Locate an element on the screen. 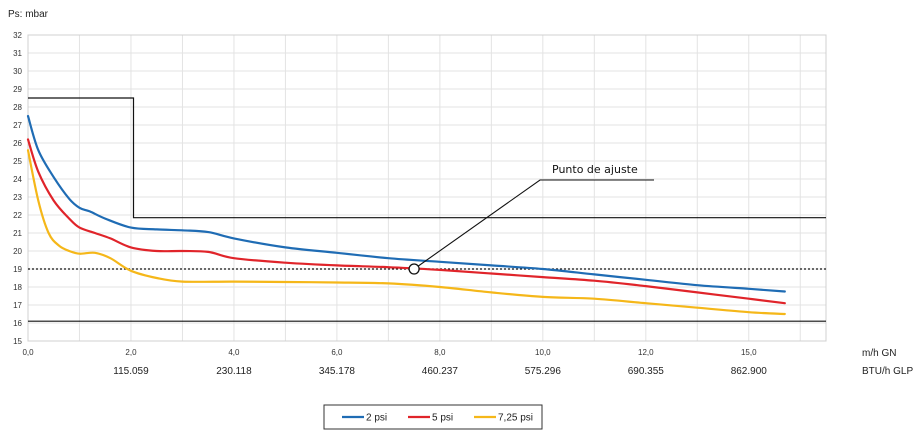 Image resolution: width=921 pixels, height=432 pixels. x-tick-label: 6,0 is located at coordinates (337, 352).